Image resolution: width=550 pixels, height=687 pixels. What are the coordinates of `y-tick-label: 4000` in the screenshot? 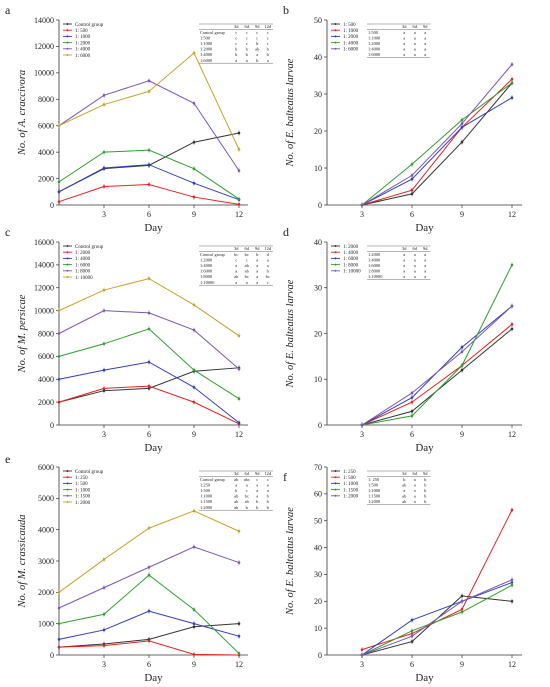 It's located at (46, 379).